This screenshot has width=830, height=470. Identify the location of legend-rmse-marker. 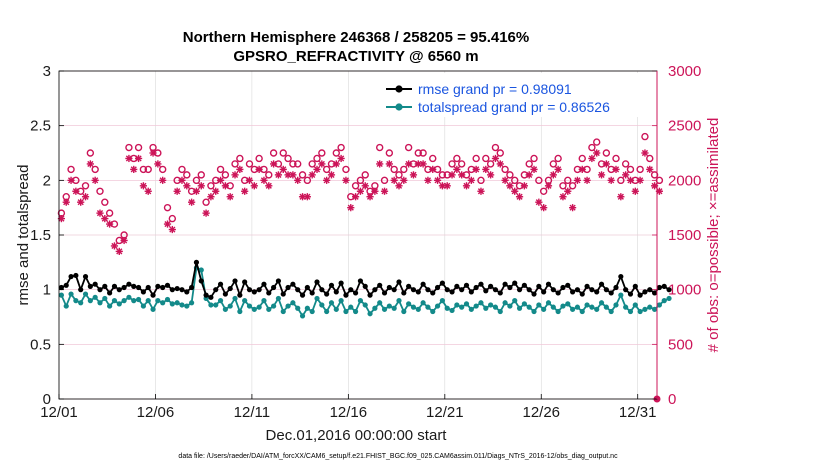
(399, 89).